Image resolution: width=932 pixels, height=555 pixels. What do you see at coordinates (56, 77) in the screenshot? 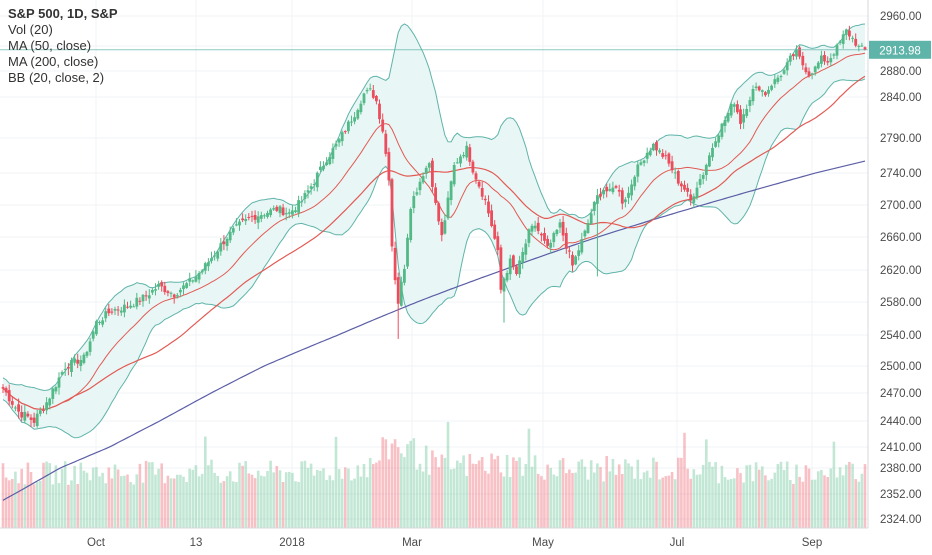
I see `legend-item-bollinger: BB (20, close, 2)` at bounding box center [56, 77].